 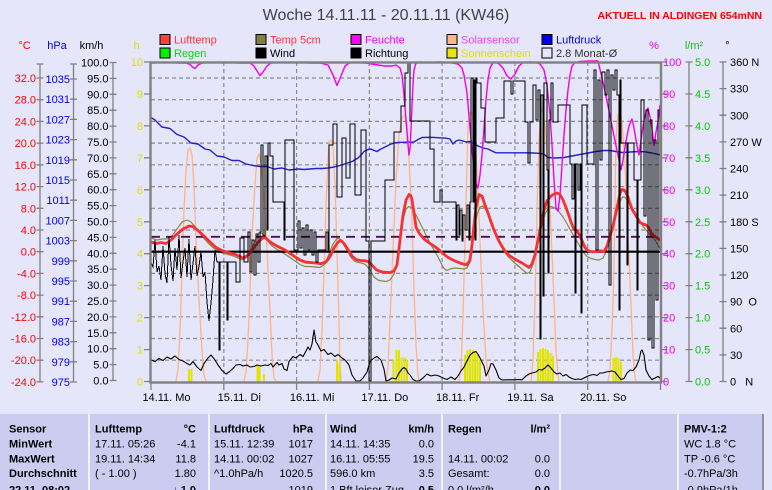 I want to click on svg-text: -0.9hPa/1h, so click(x=711, y=487).